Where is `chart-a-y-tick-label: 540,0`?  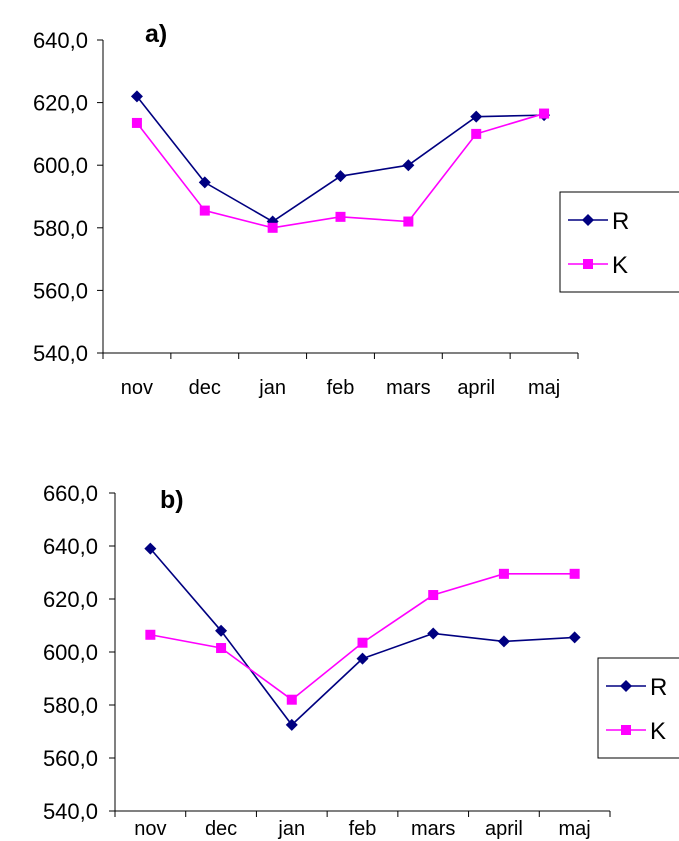
chart-a-y-tick-label: 540,0 is located at coordinates (60, 353).